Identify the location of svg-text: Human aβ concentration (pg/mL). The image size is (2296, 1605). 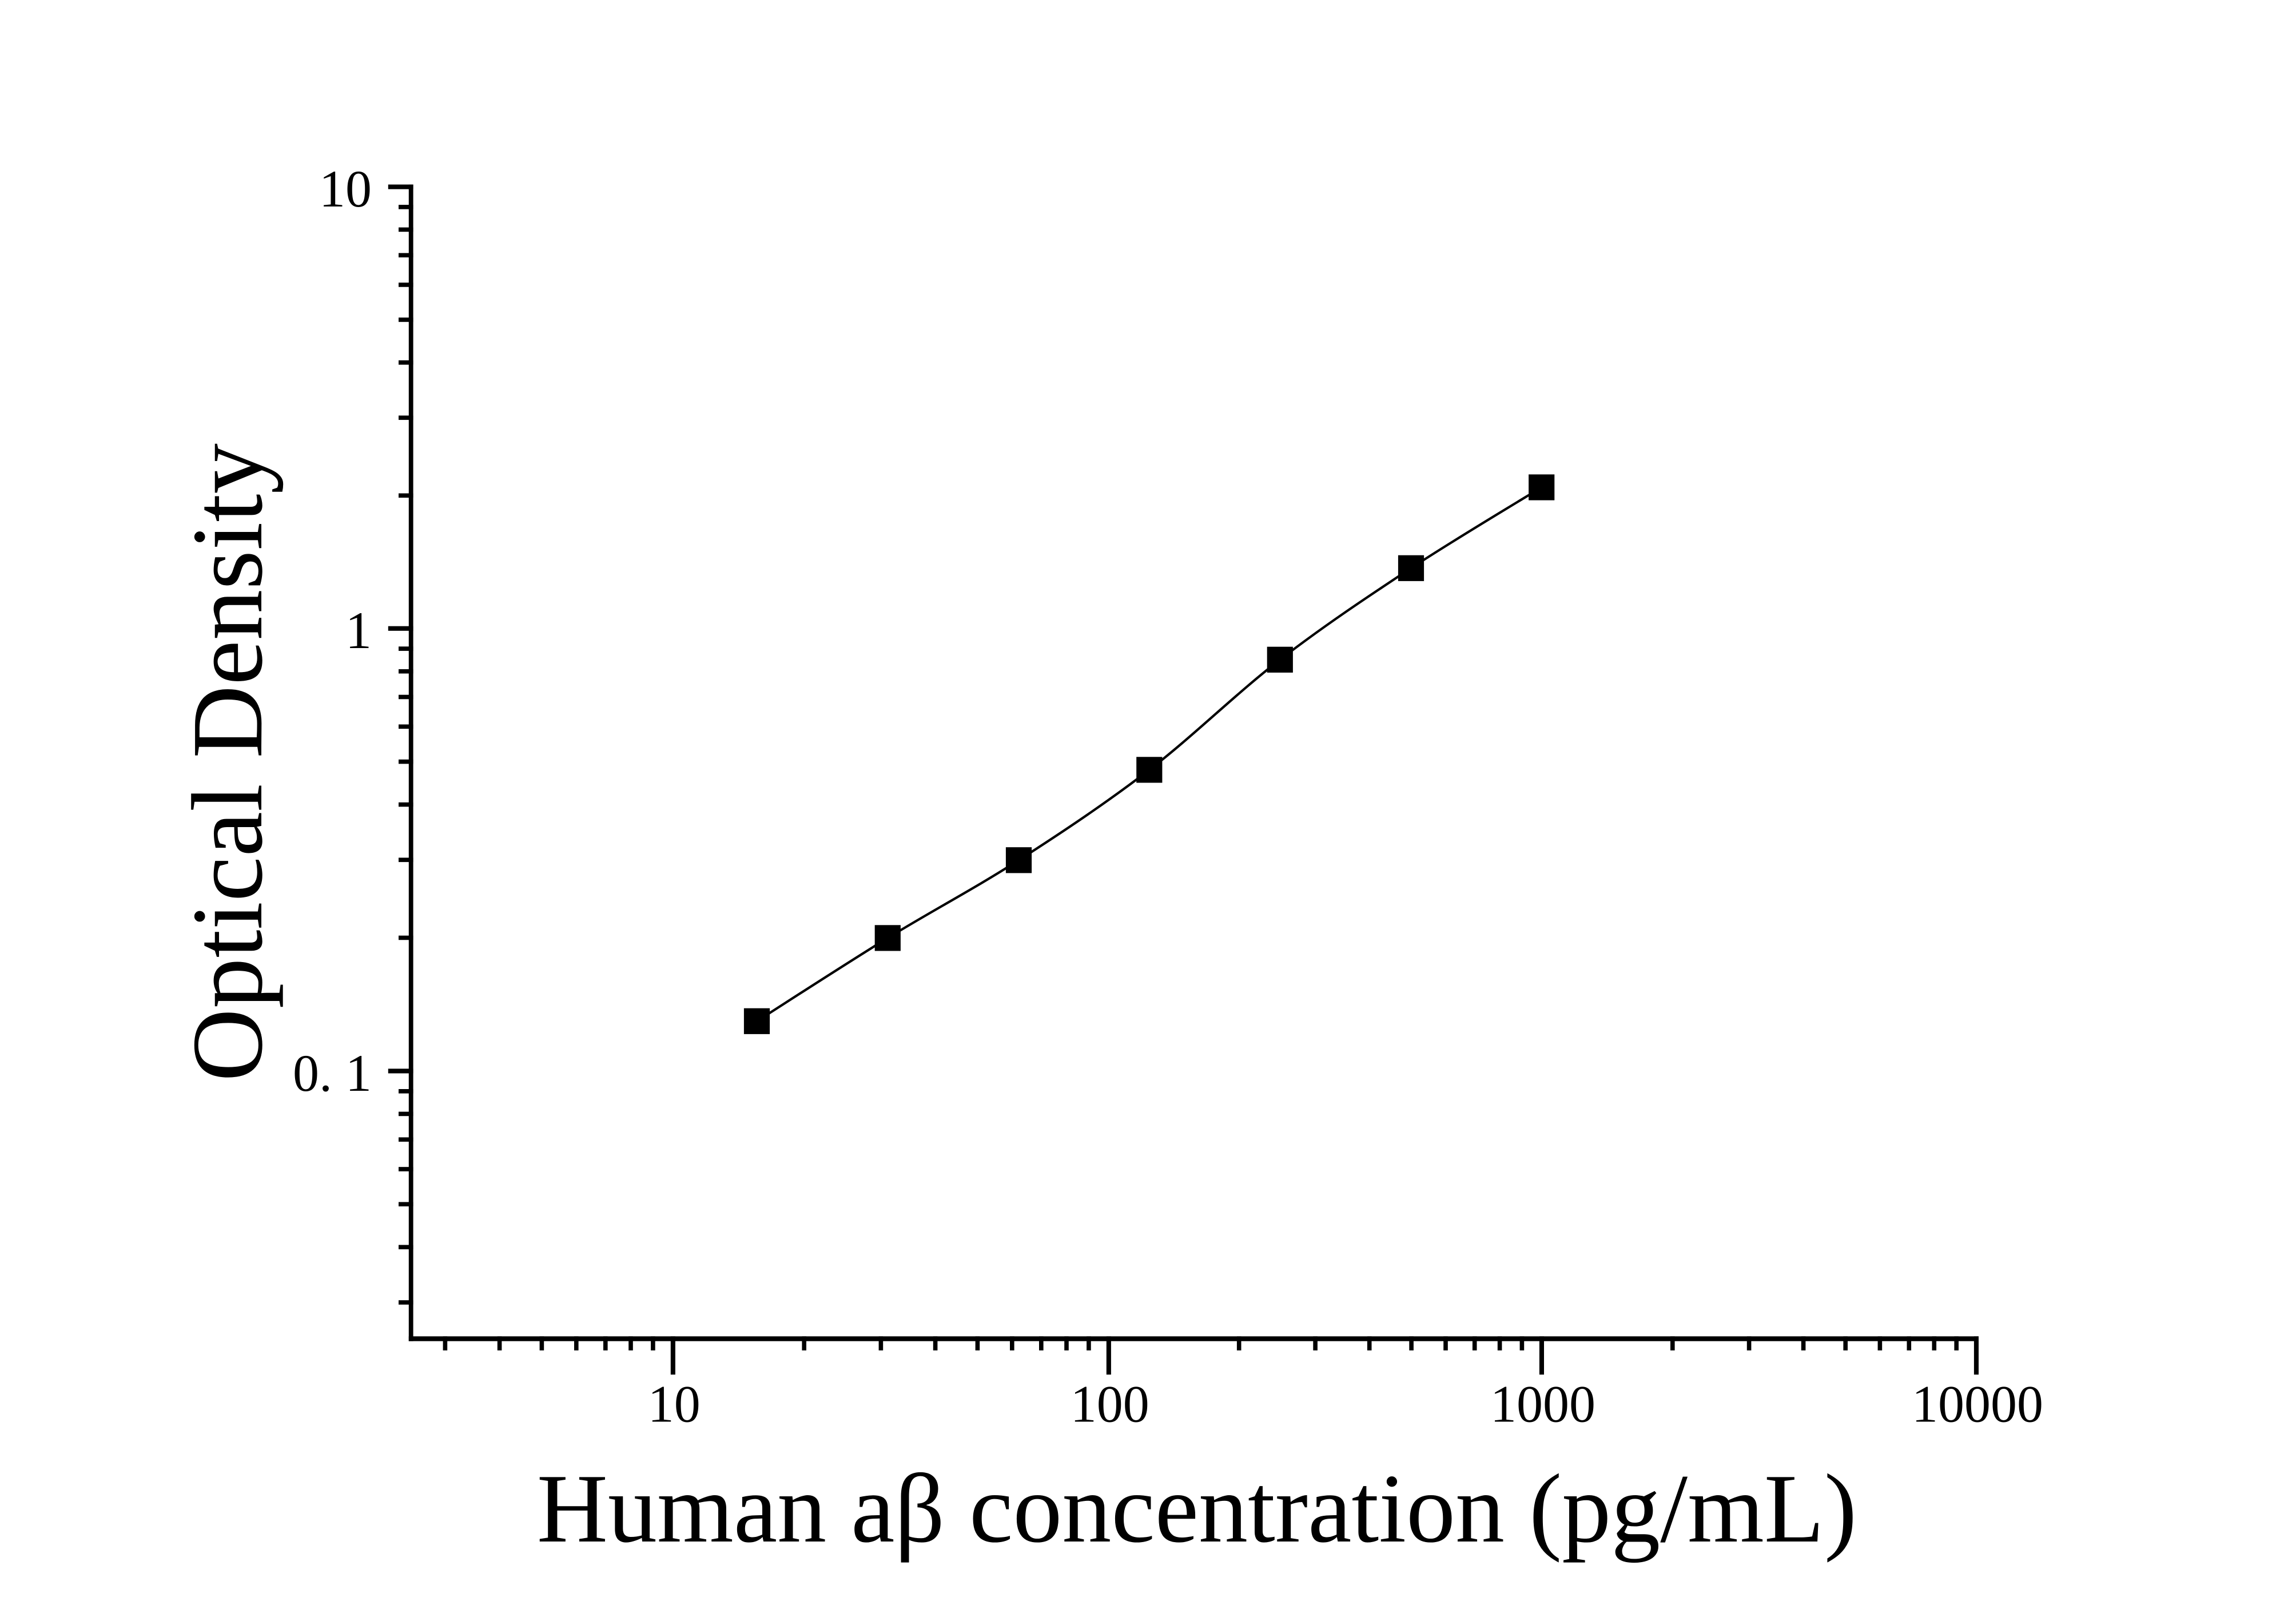
(1197, 1509).